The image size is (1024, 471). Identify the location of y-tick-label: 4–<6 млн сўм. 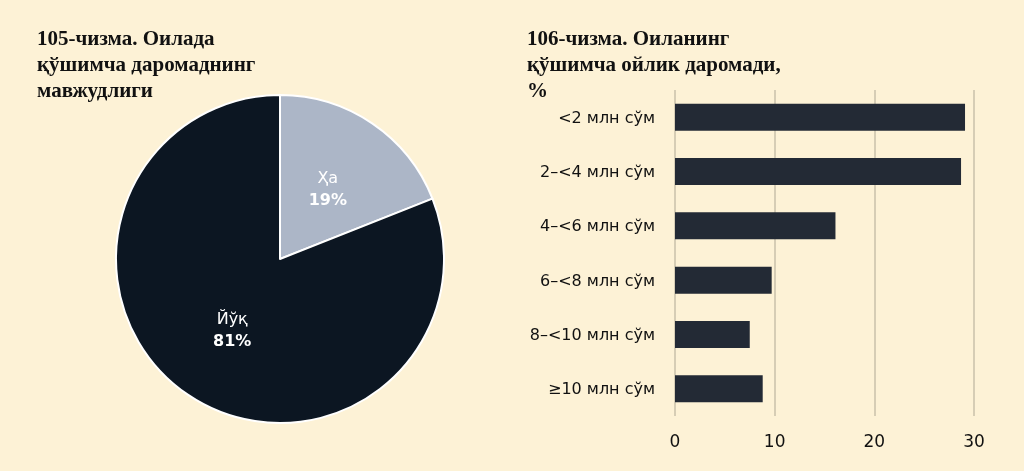
(597, 226).